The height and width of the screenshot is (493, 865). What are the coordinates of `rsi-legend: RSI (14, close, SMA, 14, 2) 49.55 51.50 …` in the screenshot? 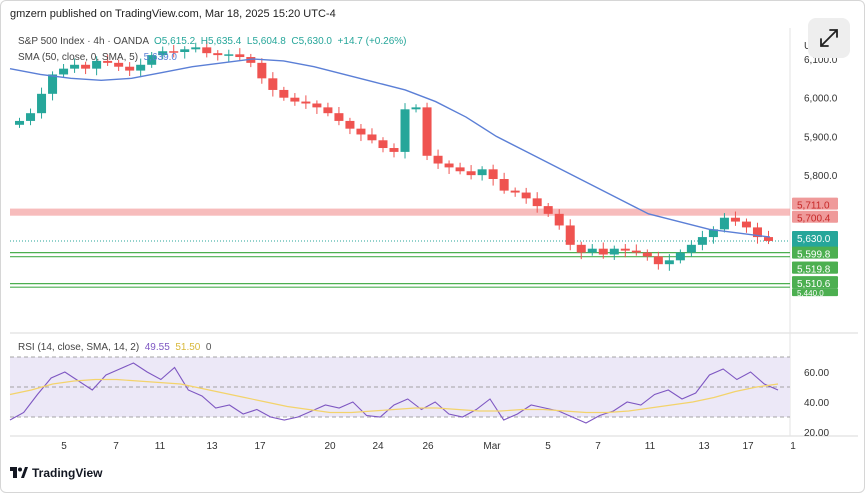 It's located at (114, 347).